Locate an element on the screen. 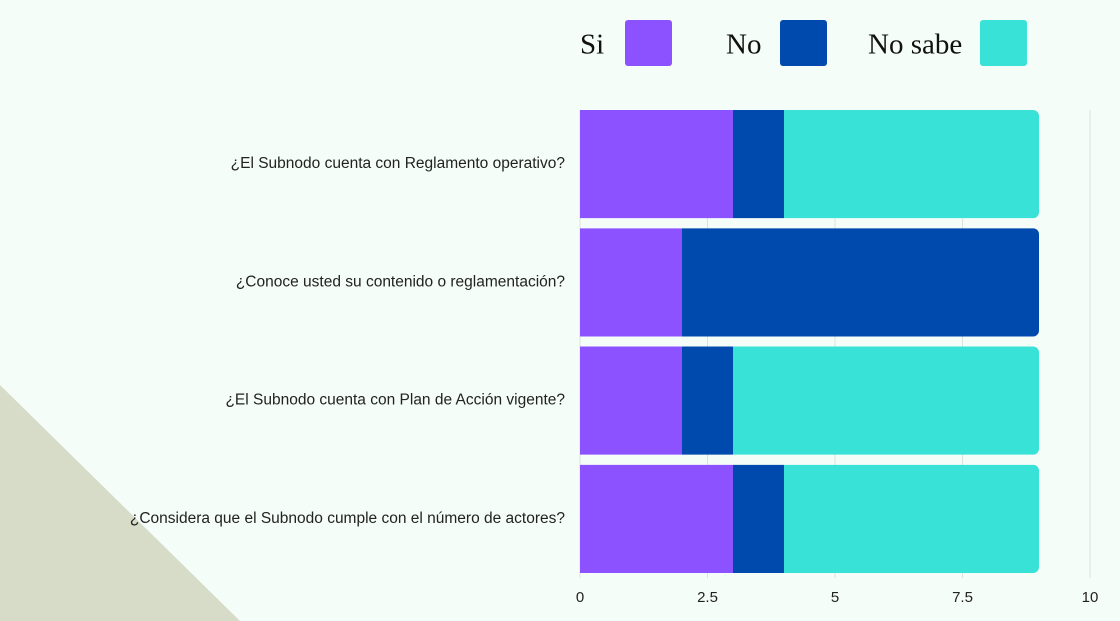 Image resolution: width=1120 pixels, height=621 pixels. x-tick-label: 0 is located at coordinates (580, 597).